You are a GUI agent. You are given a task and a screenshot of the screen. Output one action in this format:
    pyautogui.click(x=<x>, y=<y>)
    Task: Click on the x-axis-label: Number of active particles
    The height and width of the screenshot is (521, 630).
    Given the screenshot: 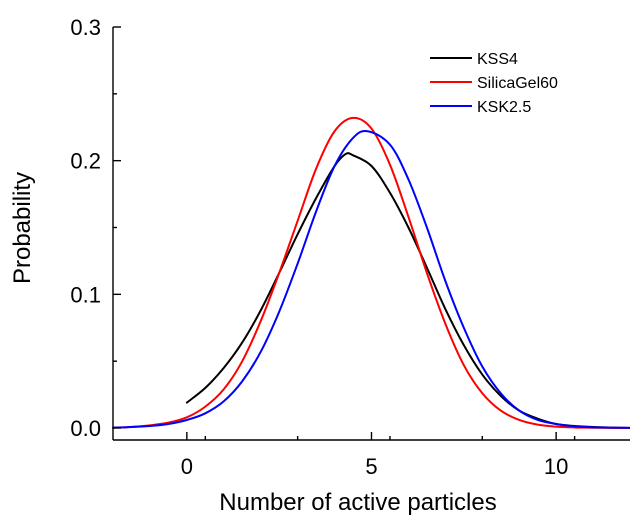 What is the action you would take?
    pyautogui.click(x=357, y=502)
    